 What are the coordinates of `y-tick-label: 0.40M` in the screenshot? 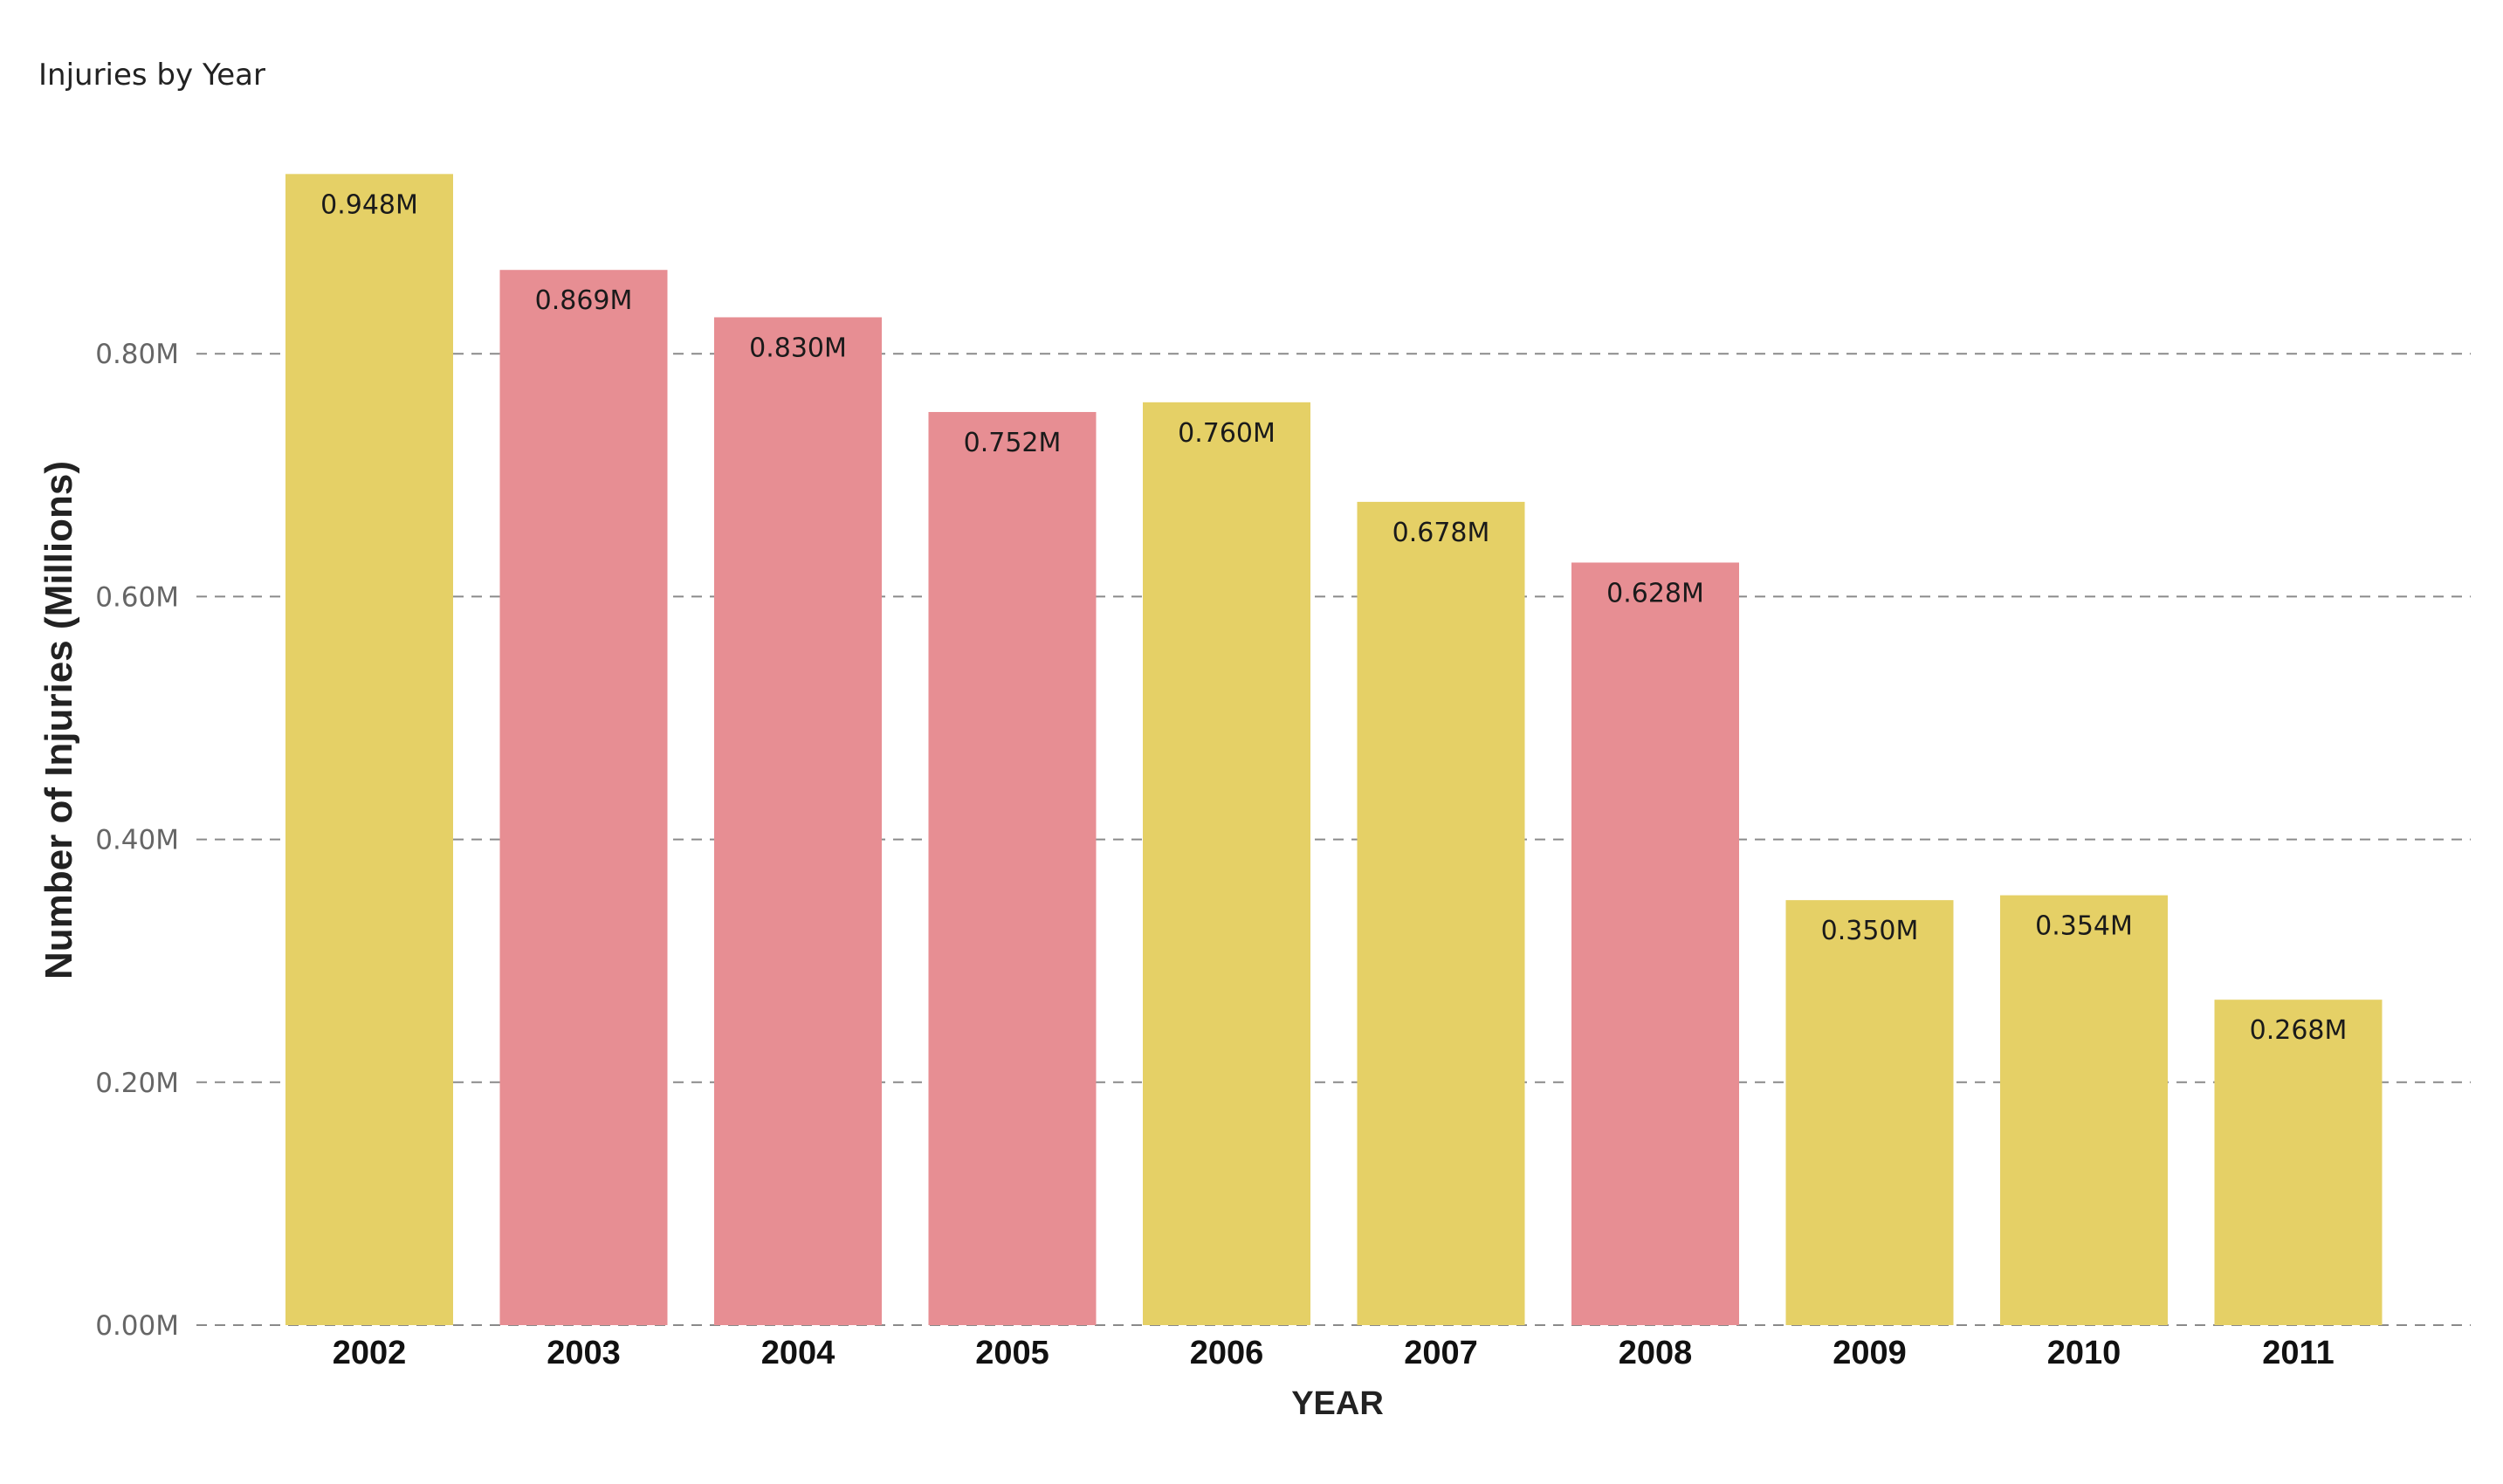 It's located at (137, 840).